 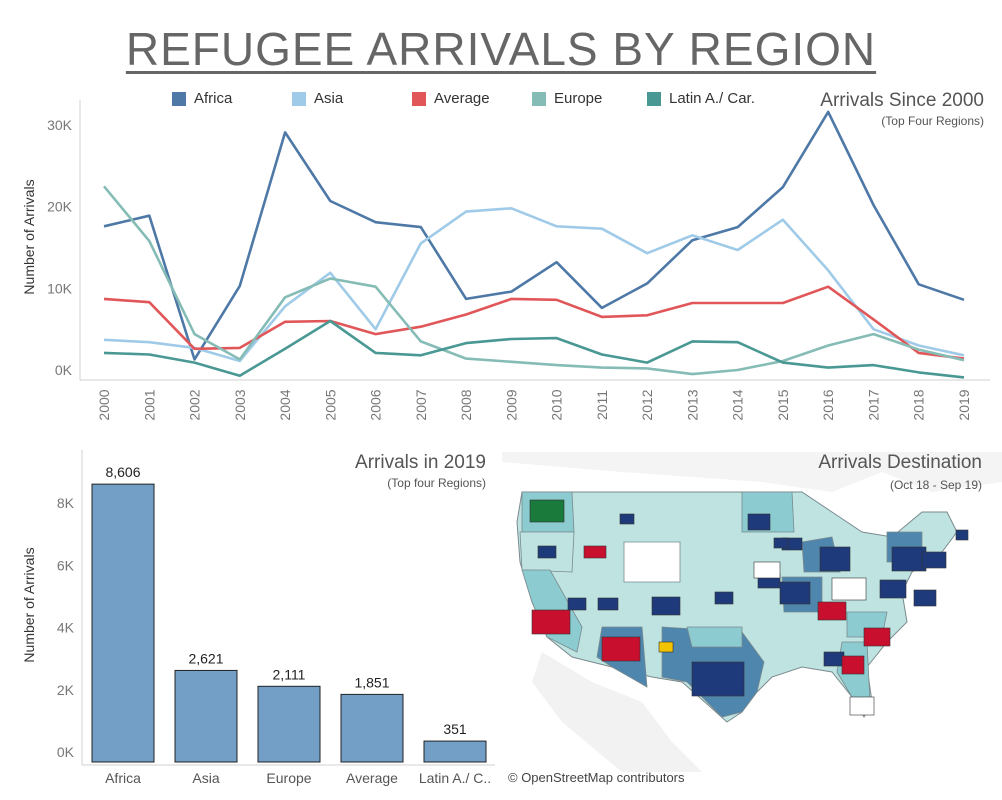 What do you see at coordinates (149, 404) in the screenshot?
I see `x-tick-label: 2001` at bounding box center [149, 404].